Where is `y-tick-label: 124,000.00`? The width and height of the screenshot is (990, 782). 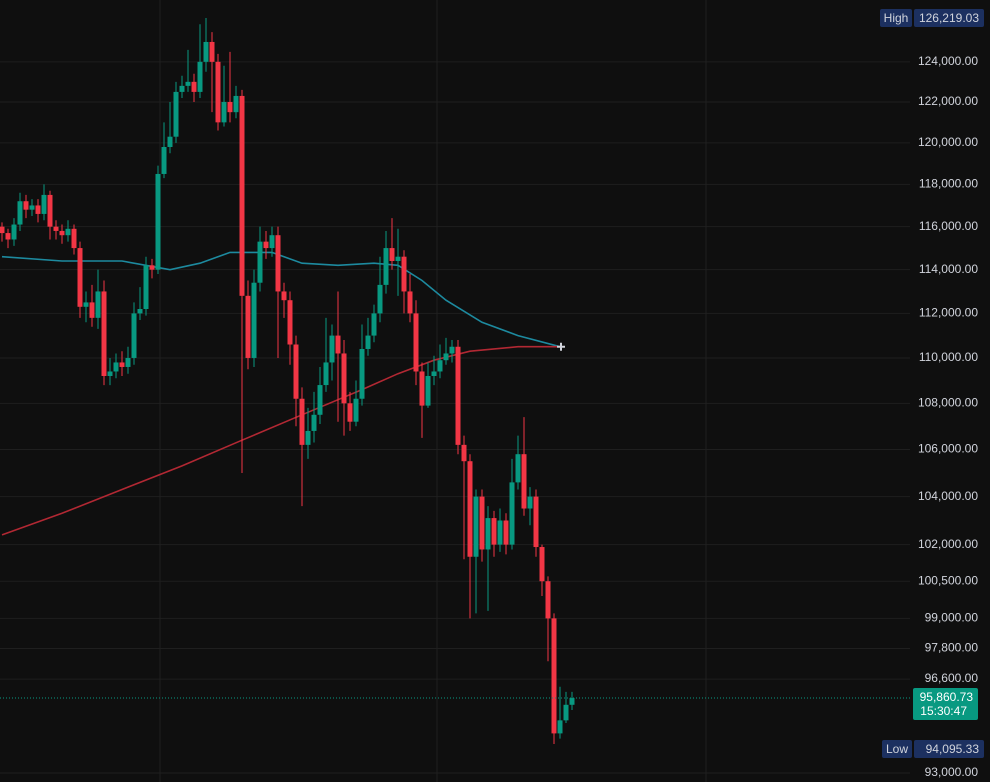 y-tick-label: 124,000.00 is located at coordinates (948, 61).